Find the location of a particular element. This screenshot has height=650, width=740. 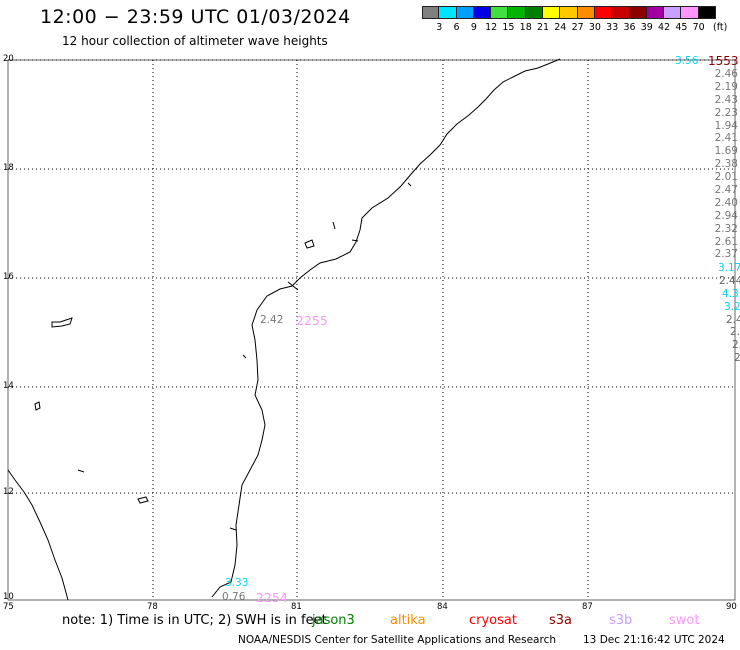

color-scale-label: 70 is located at coordinates (698, 27).